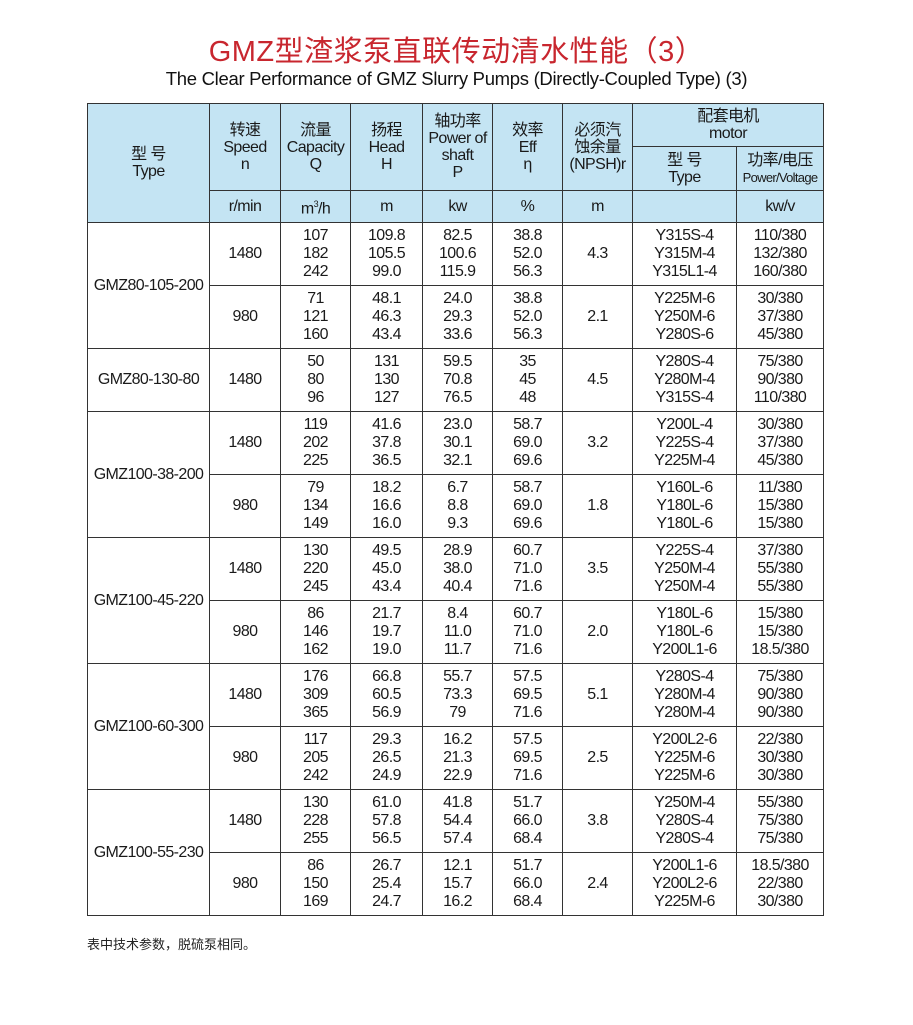 This screenshot has height=1025, width=913. Describe the element at coordinates (315, 254) in the screenshot. I see `cell-capacity: 107 182 242` at that location.